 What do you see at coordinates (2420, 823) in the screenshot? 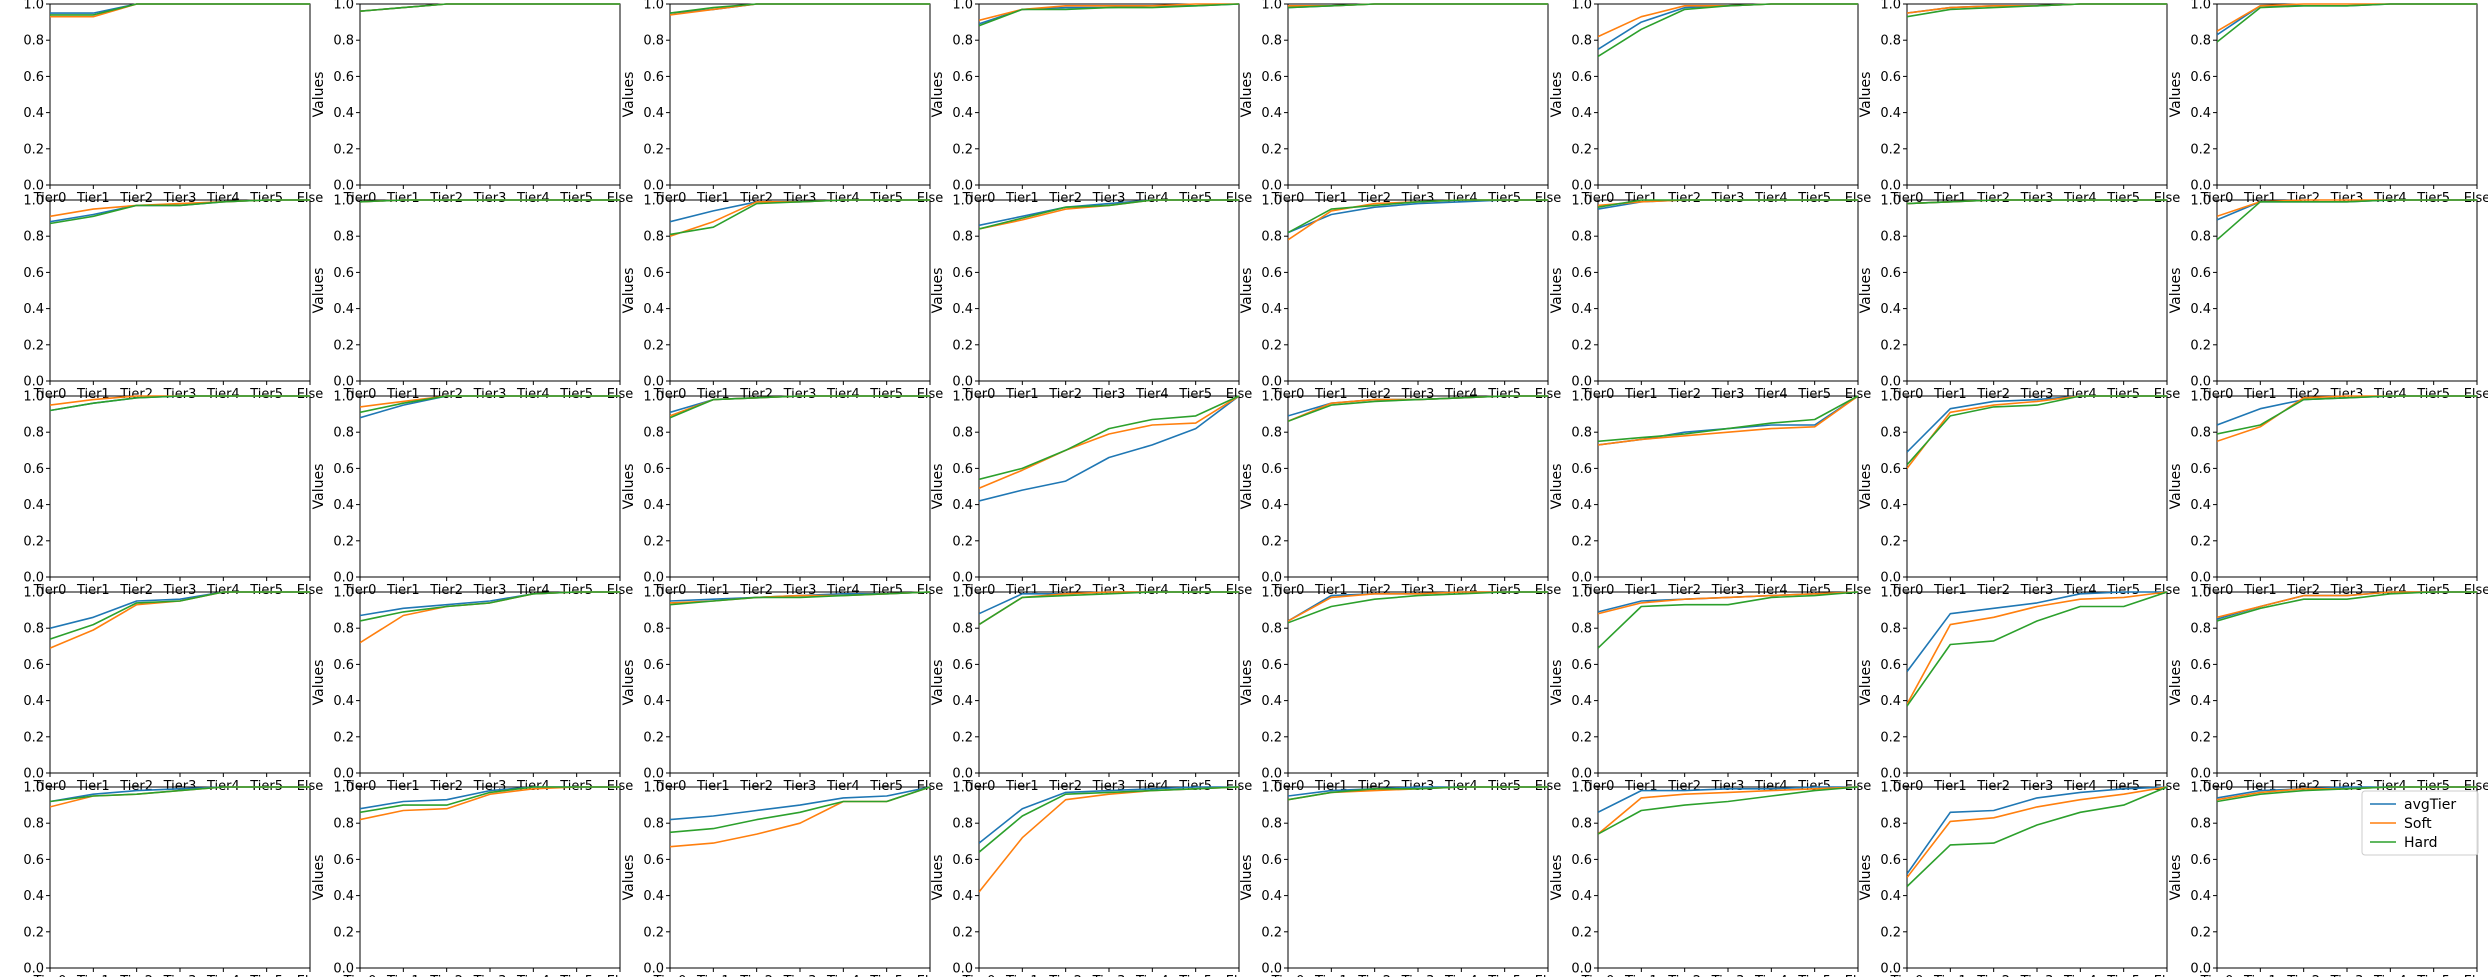
I see `legend-box` at bounding box center [2420, 823].